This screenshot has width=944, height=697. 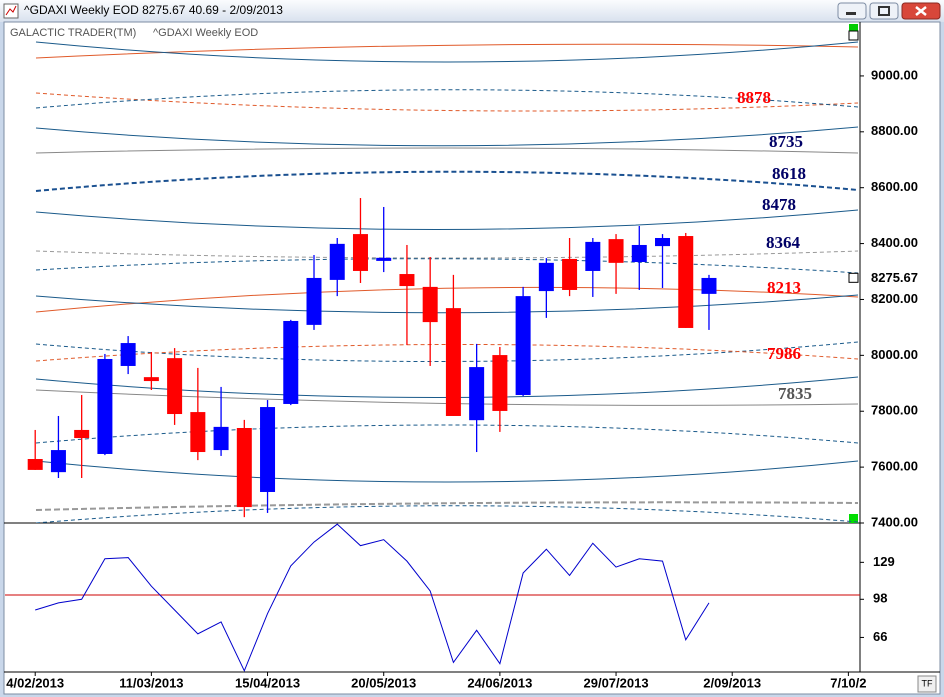 I want to click on y-tick-label: 8000.00, so click(x=894, y=354).